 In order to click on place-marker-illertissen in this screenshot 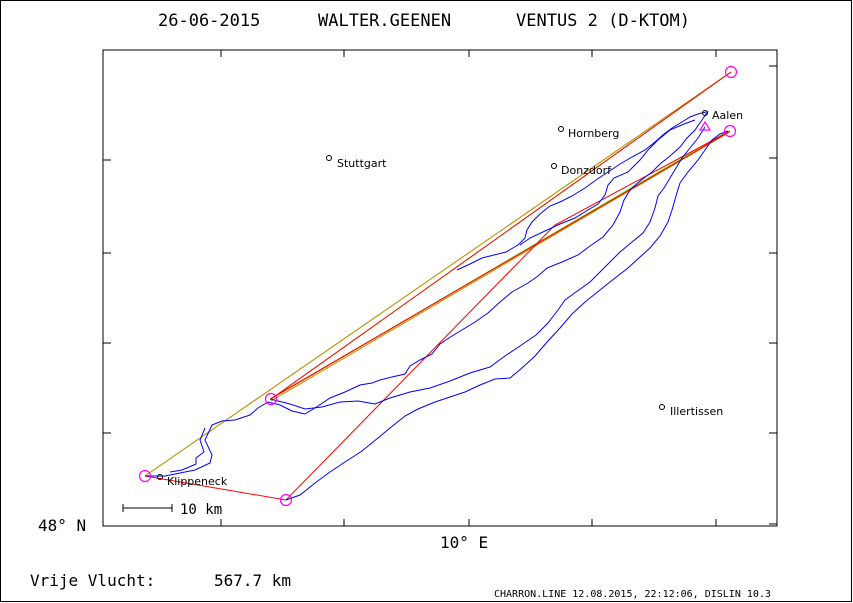, I will do `click(662, 407)`.